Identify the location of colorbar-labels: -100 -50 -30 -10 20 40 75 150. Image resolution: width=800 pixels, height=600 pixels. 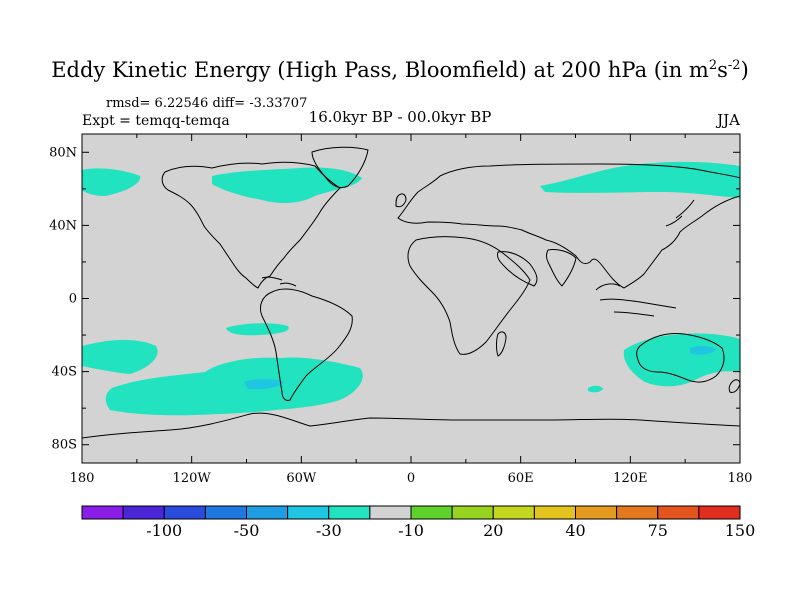
(450, 530).